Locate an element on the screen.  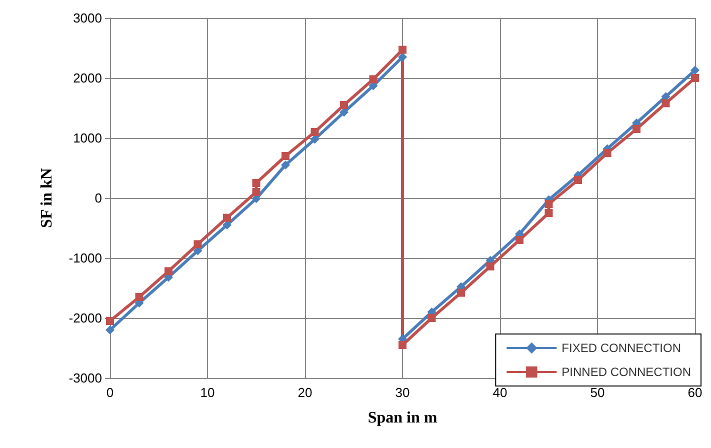
x-tick-label: 40 is located at coordinates (500, 392).